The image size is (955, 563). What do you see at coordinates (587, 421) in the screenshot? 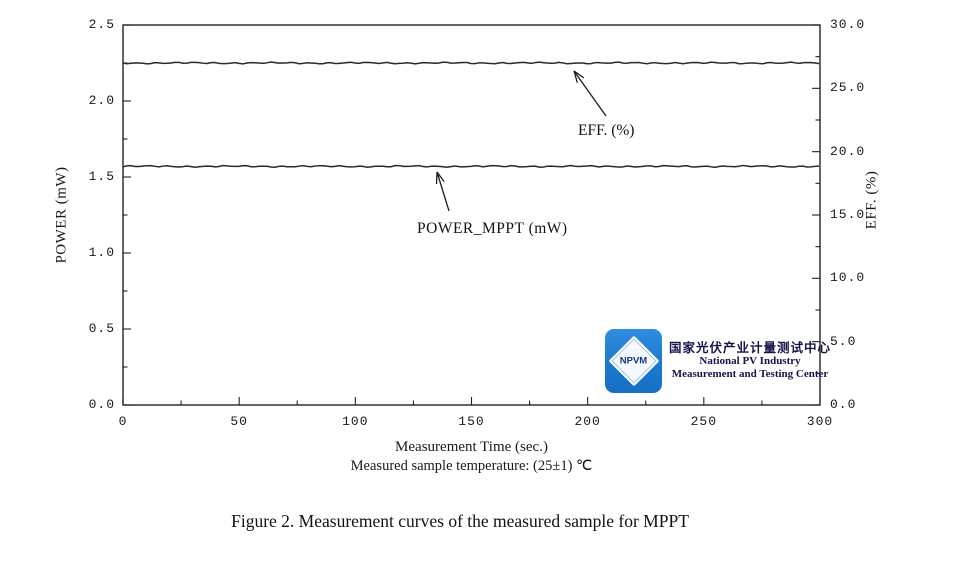
I see `tick-label: 200` at bounding box center [587, 421].